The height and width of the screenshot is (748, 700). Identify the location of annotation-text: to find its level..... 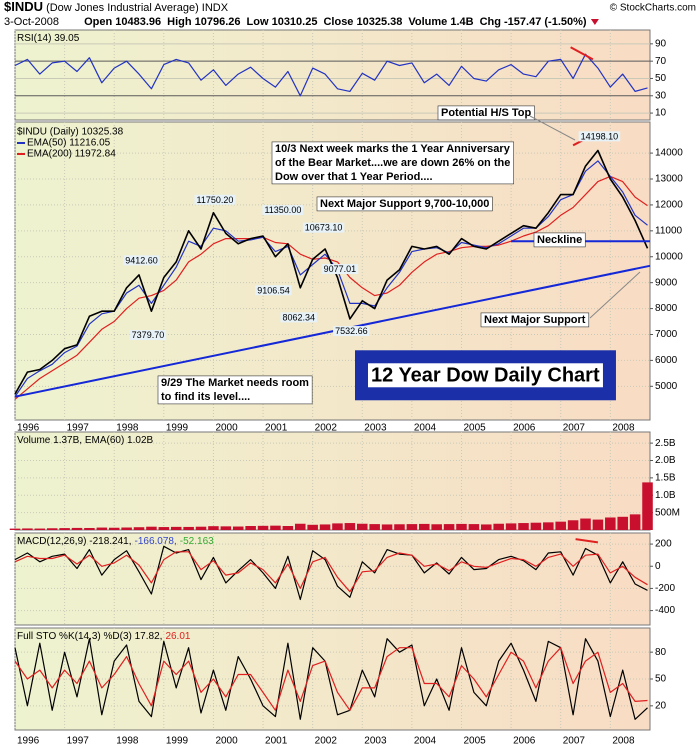
(205, 397).